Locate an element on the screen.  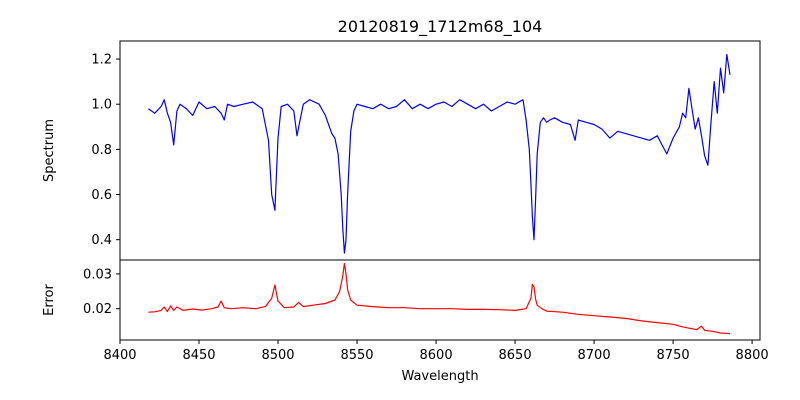
x-tick-label: 8450 is located at coordinates (198, 355).